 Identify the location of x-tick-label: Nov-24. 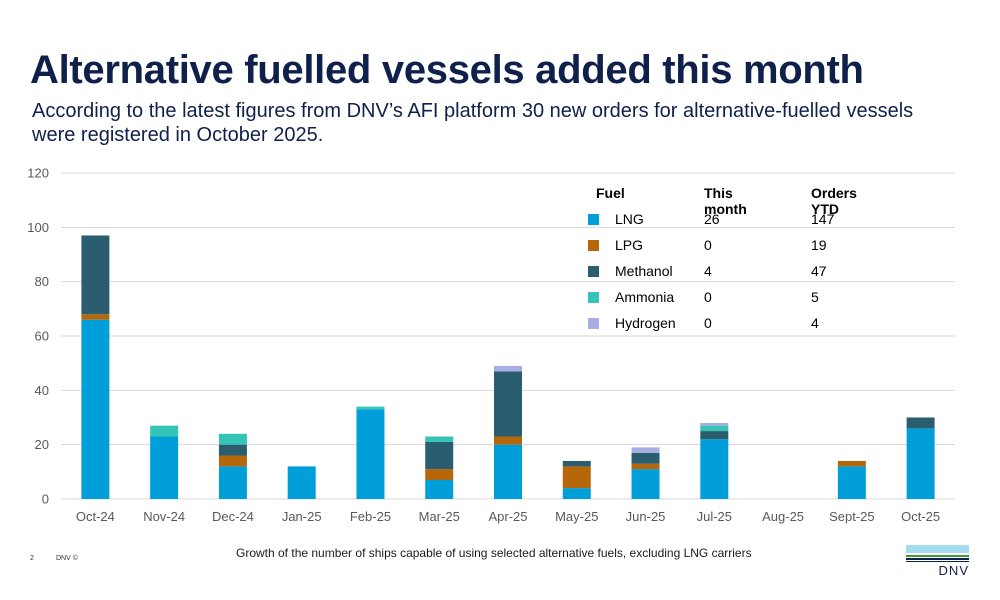
(164, 516).